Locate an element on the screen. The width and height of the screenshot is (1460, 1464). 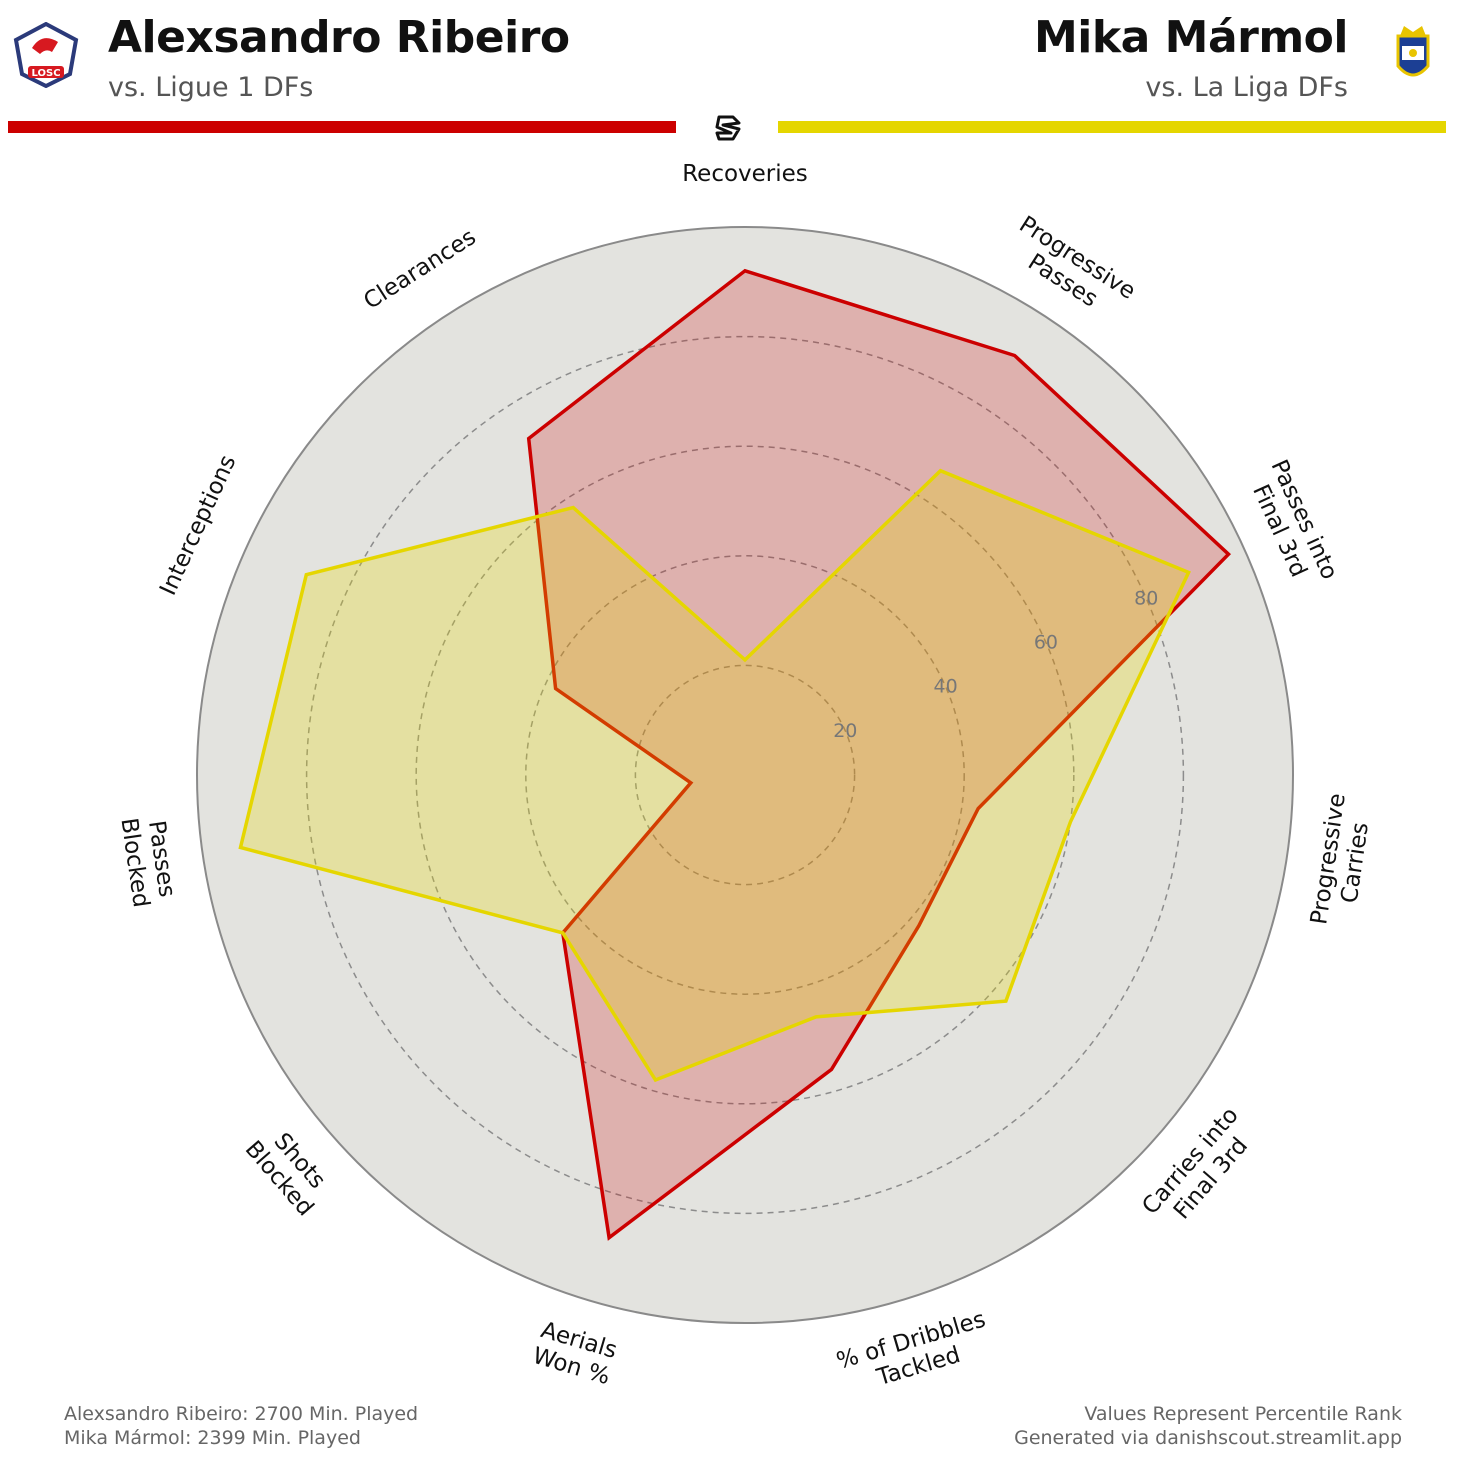
crest-text: LOSC is located at coordinates (45, 73).